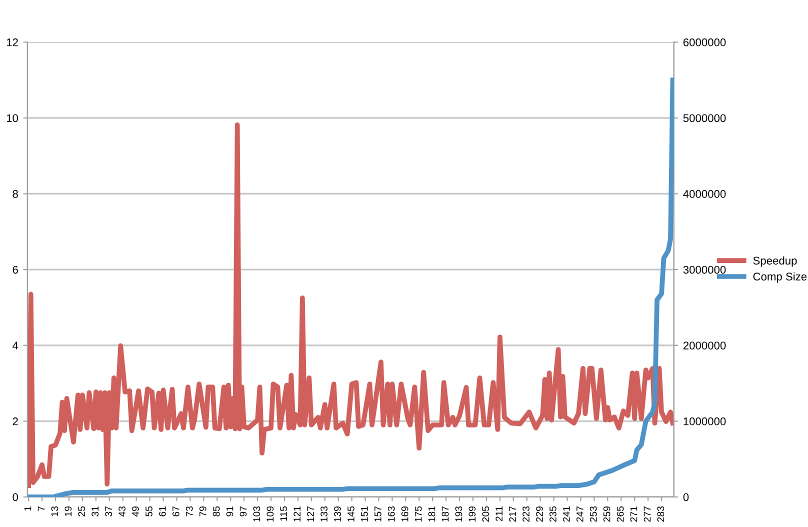 Image resolution: width=808 pixels, height=527 pixels. What do you see at coordinates (704, 42) in the screenshot?
I see `y2-tick-label: 6000000` at bounding box center [704, 42].